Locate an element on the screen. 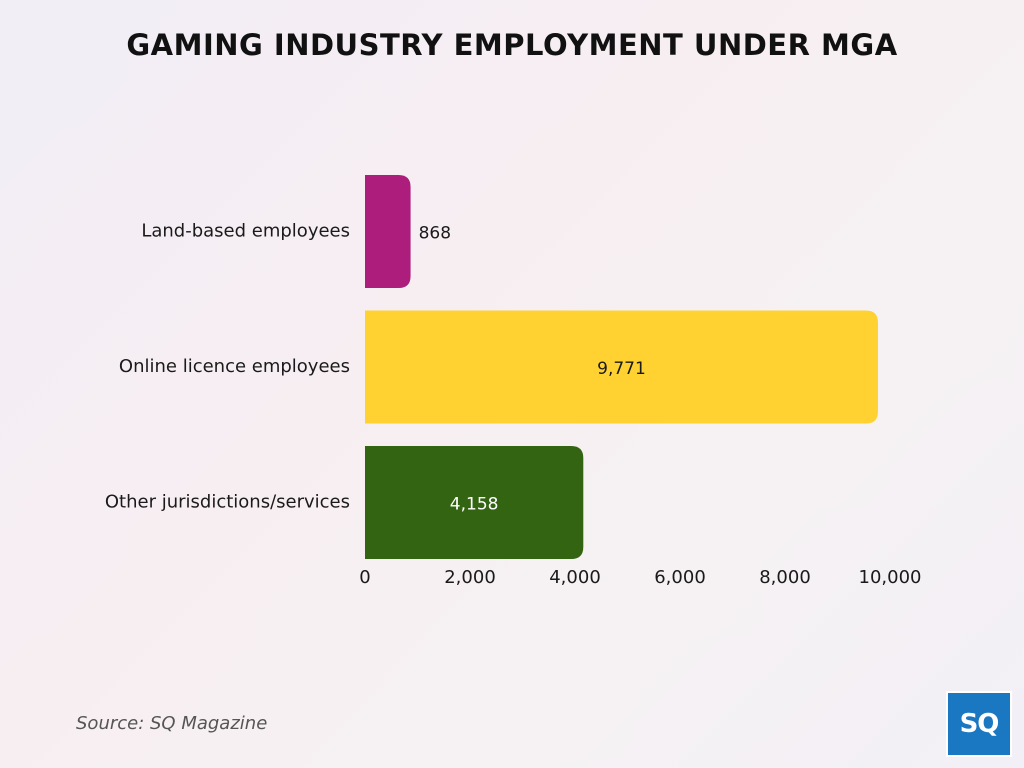 The image size is (1024, 768). sq-logo: SQ is located at coordinates (979, 724).